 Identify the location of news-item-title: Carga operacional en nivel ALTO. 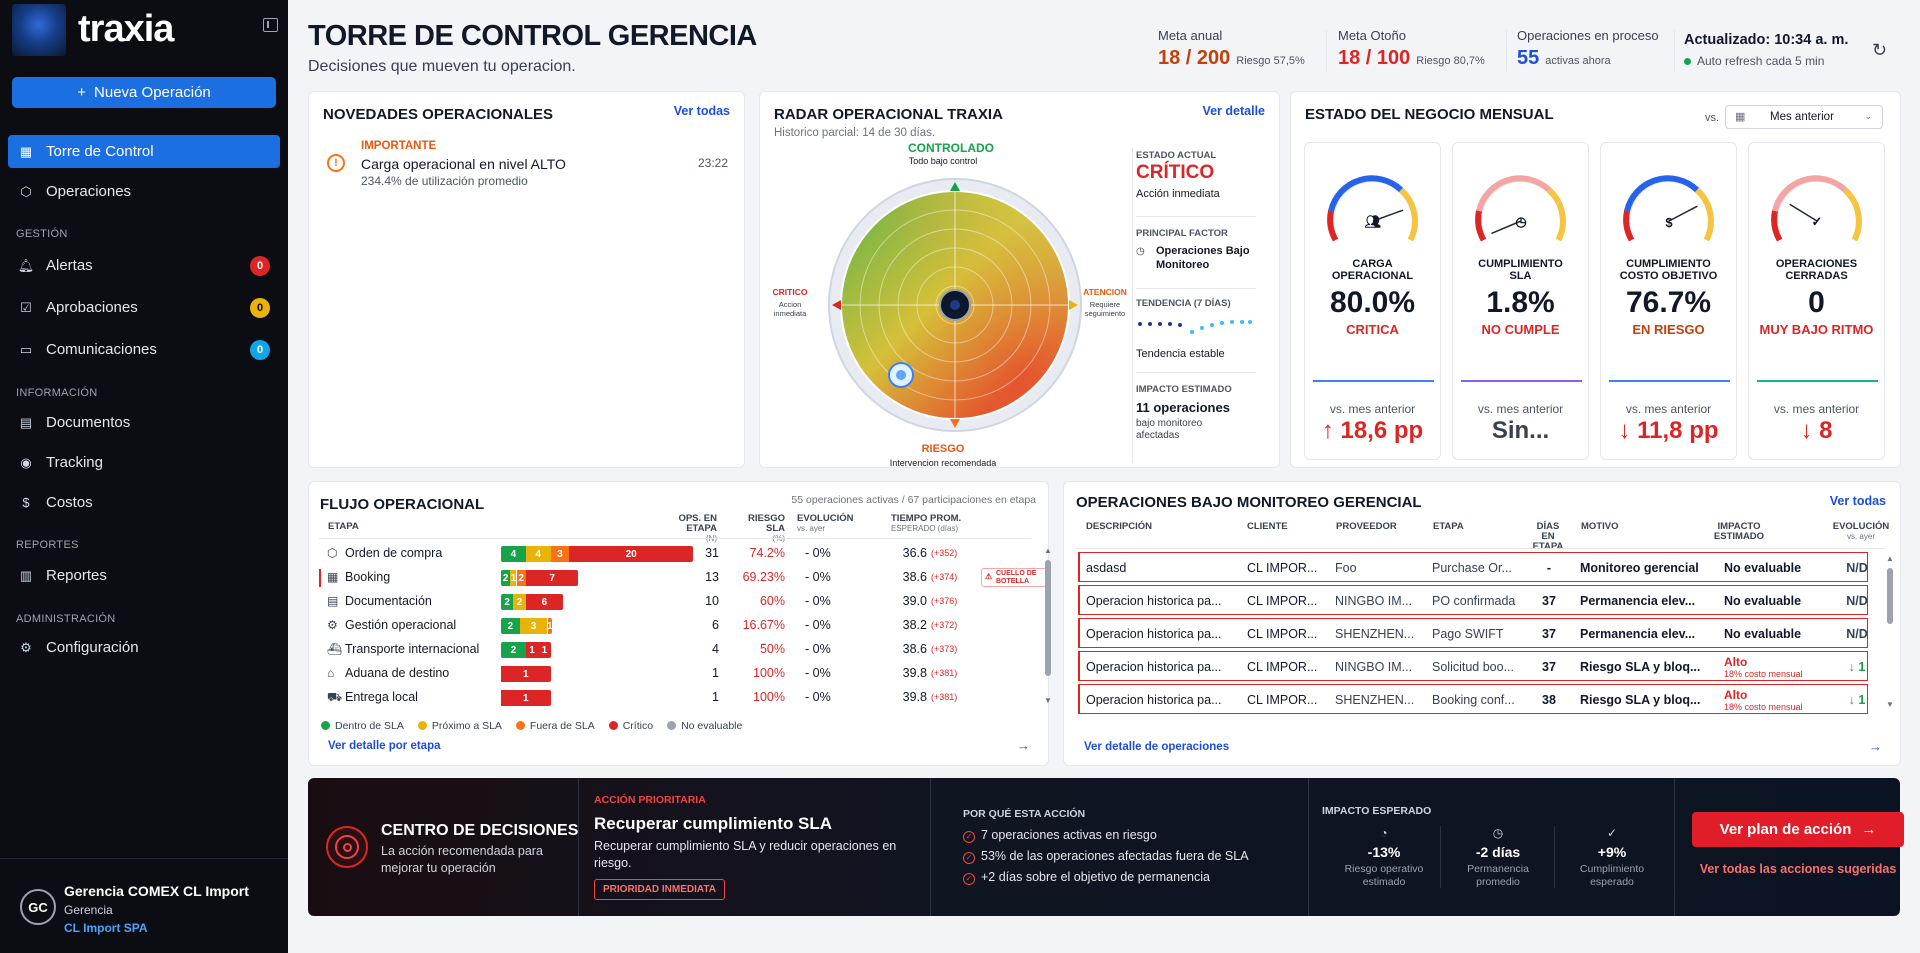
(463, 164).